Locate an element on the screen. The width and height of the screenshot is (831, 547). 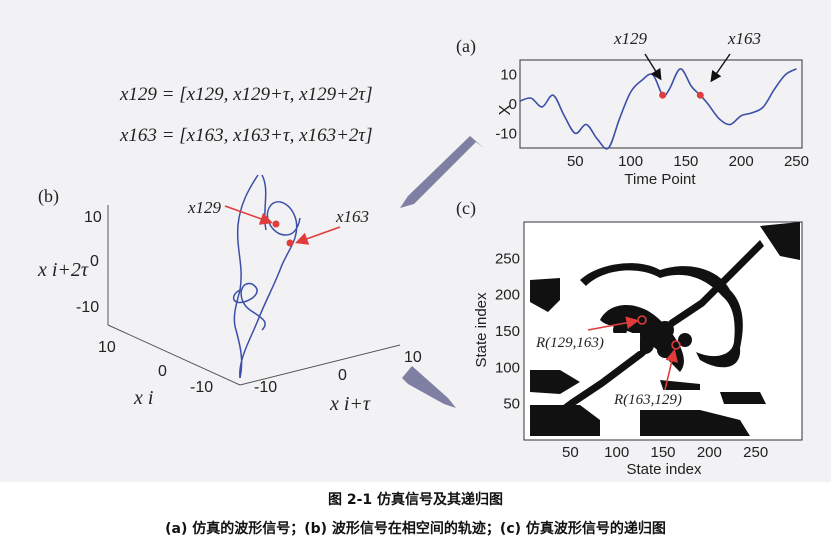
panel-c-ylabel: State index is located at coordinates (481, 330).